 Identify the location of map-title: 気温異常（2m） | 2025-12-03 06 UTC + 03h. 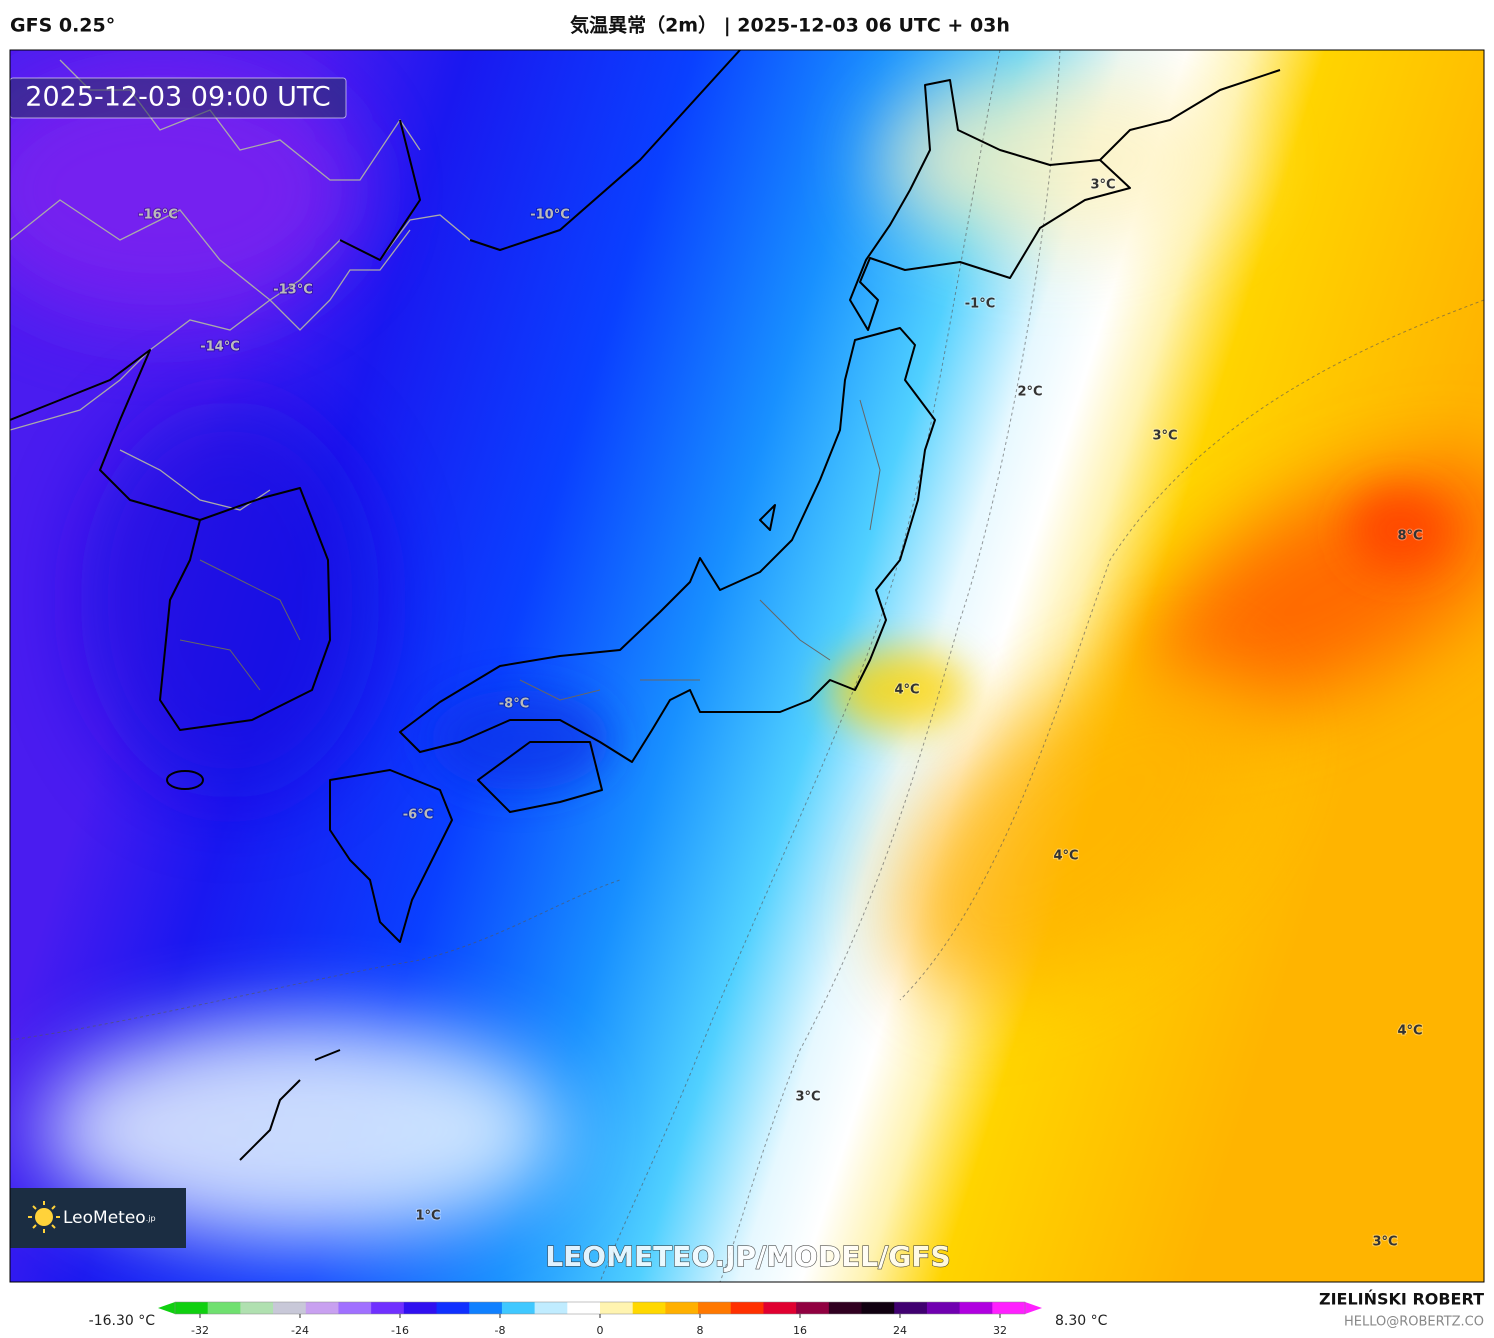
(790, 25).